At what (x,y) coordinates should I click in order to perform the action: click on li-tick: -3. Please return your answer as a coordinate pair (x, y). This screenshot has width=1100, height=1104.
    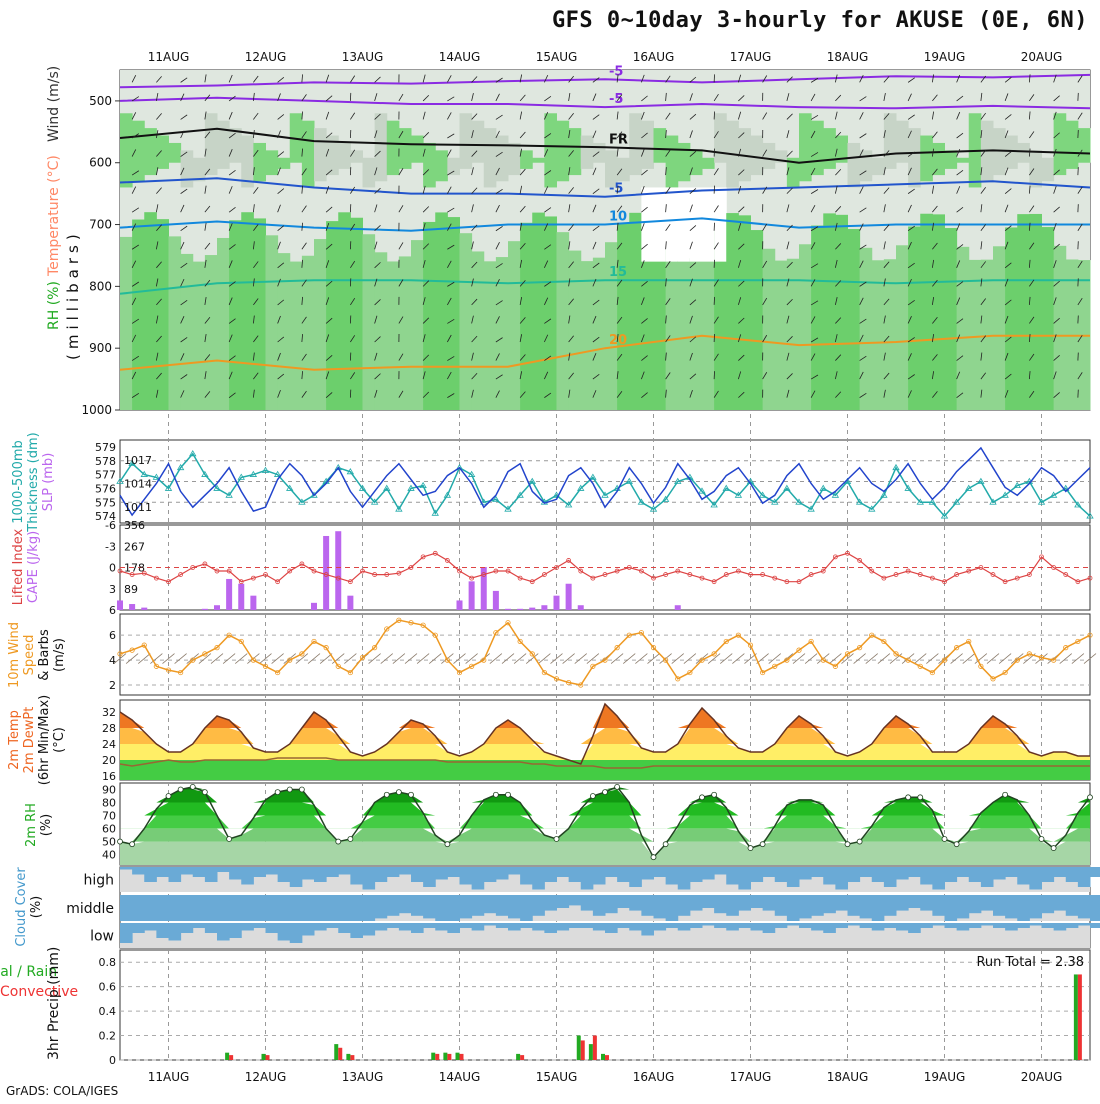
    Looking at the image, I should click on (110, 546).